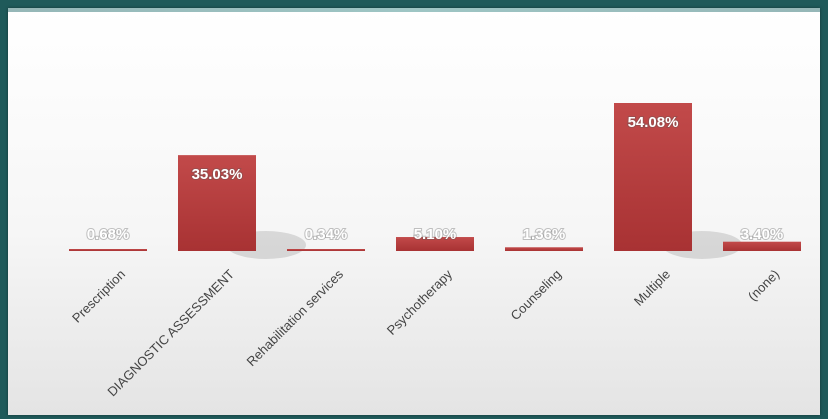  I want to click on value-label-none: 3.40%, so click(762, 234).